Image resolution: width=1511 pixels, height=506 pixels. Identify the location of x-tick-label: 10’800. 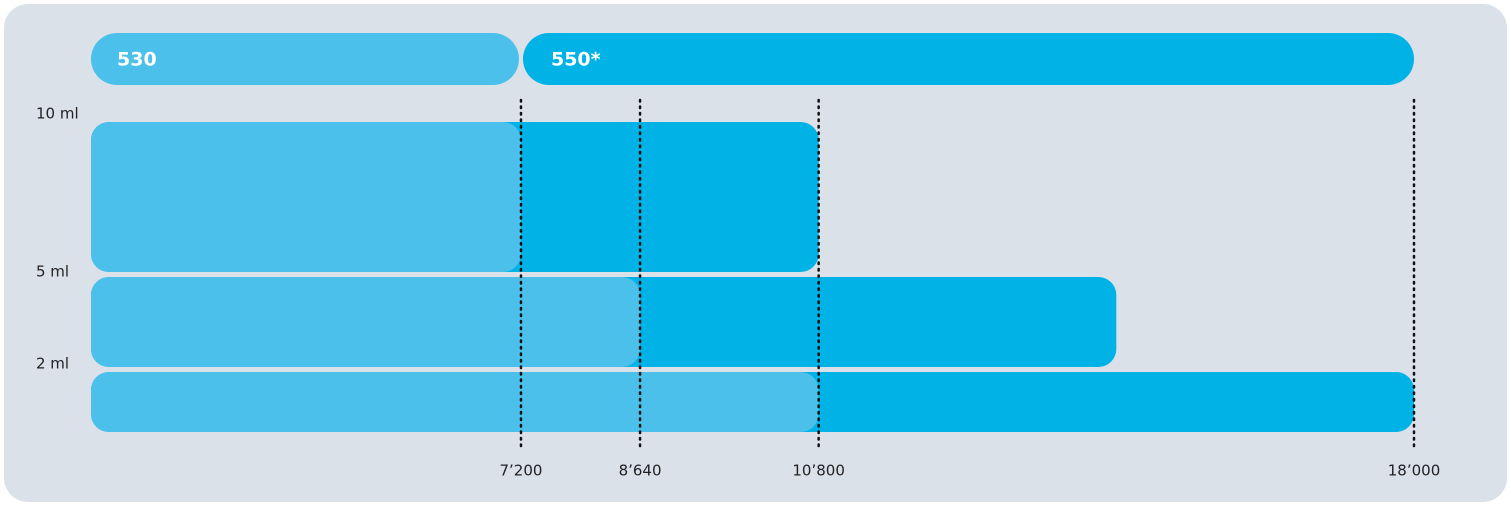
(818, 471).